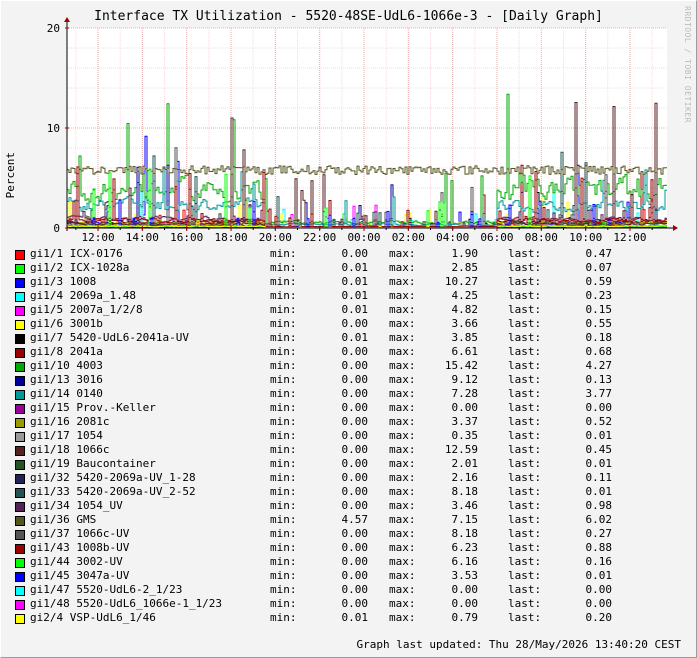 The height and width of the screenshot is (658, 697). Describe the element at coordinates (599, 295) in the screenshot. I see `legend-last-value: 0.23` at that location.